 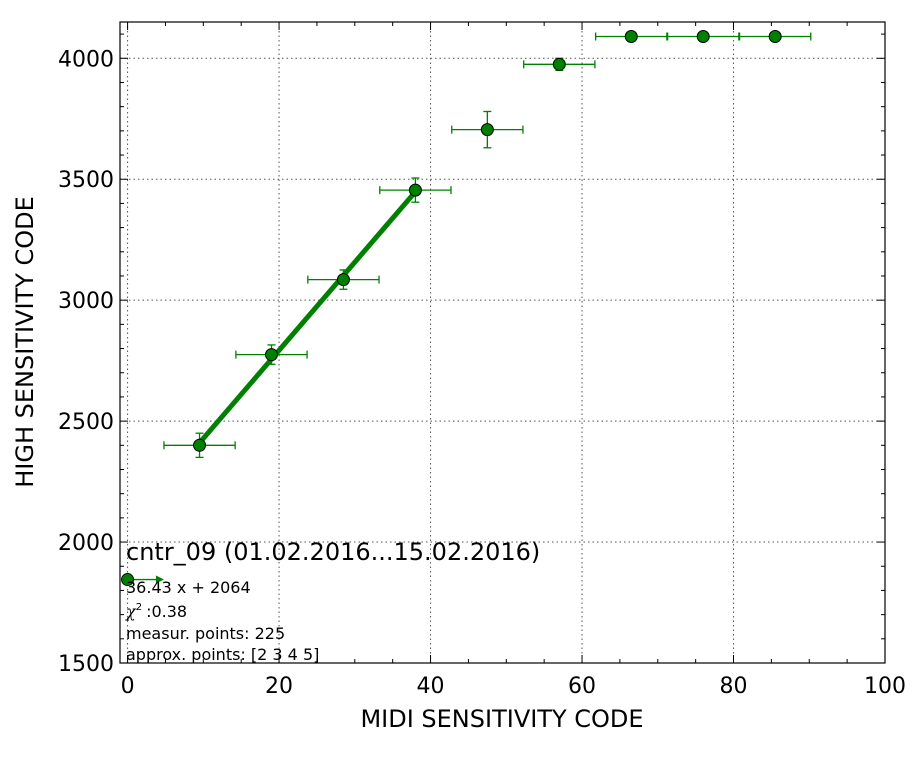 I want to click on x-tick-label: 20, so click(x=279, y=686).